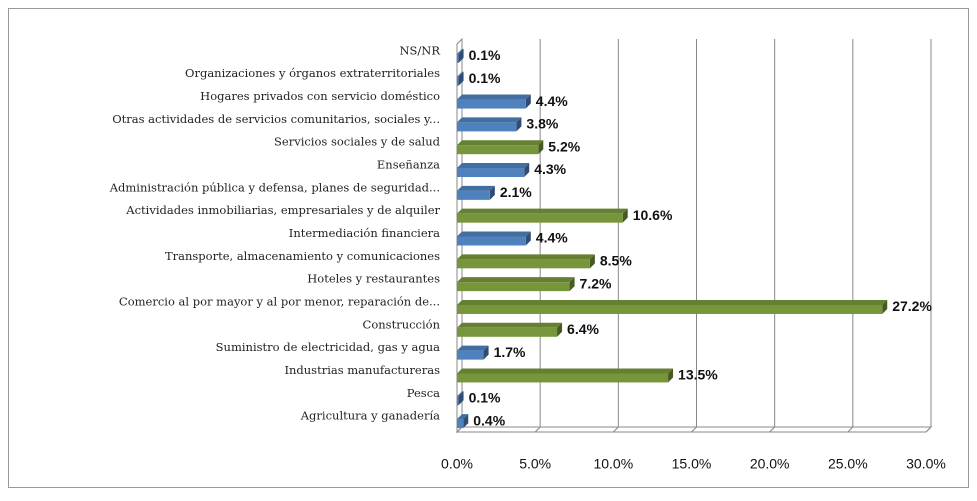 Image resolution: width=977 pixels, height=501 pixels. Describe the element at coordinates (320, 96) in the screenshot. I see `y-tick-label: Hogares privados con servicio doméstico` at that location.